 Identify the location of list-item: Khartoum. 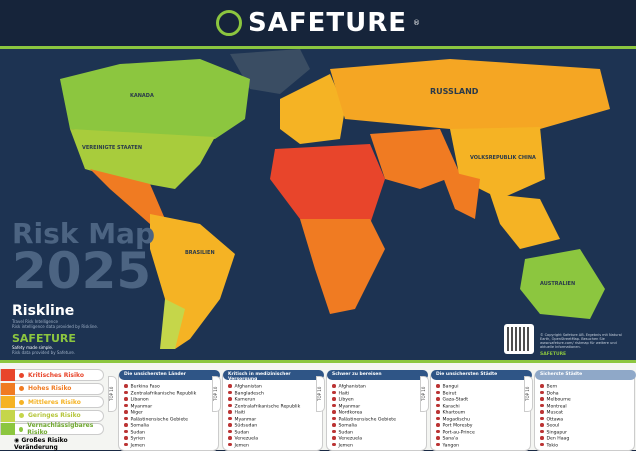
(455, 413).